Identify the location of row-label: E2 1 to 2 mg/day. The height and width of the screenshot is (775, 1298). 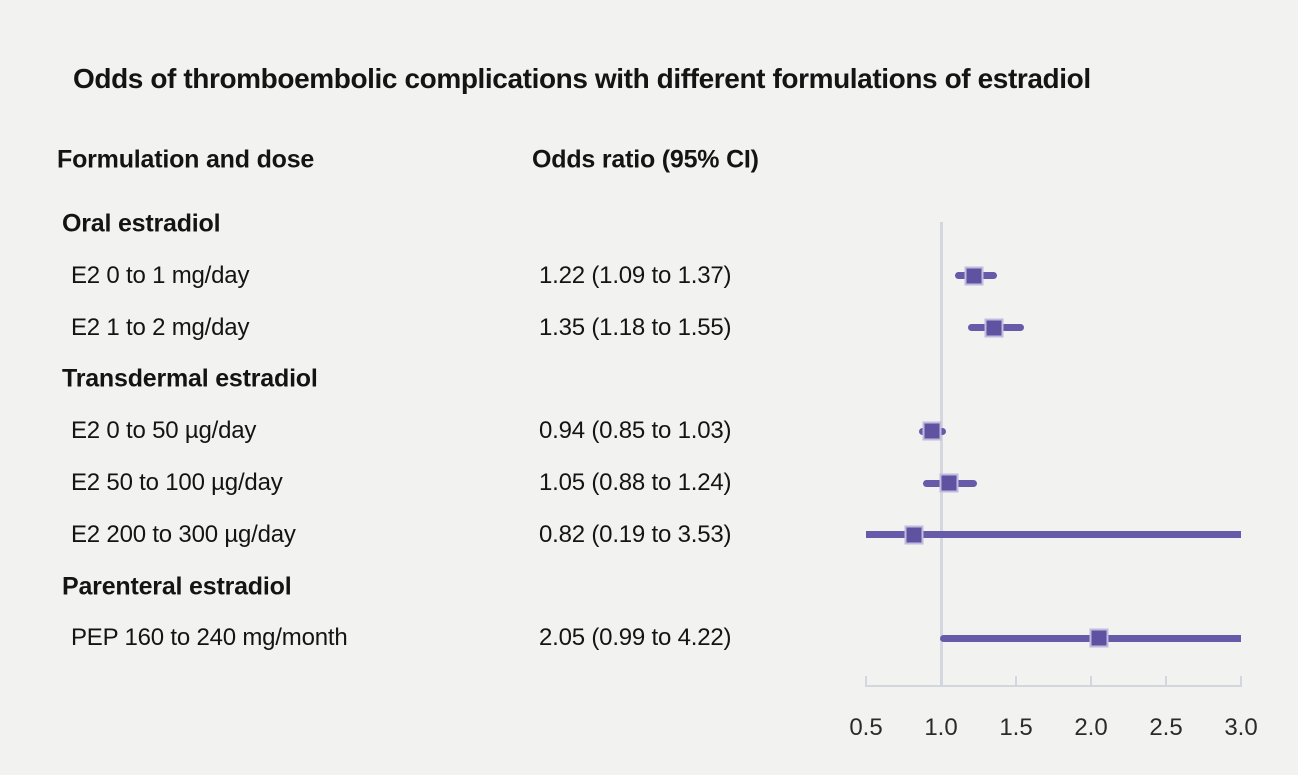
(160, 327).